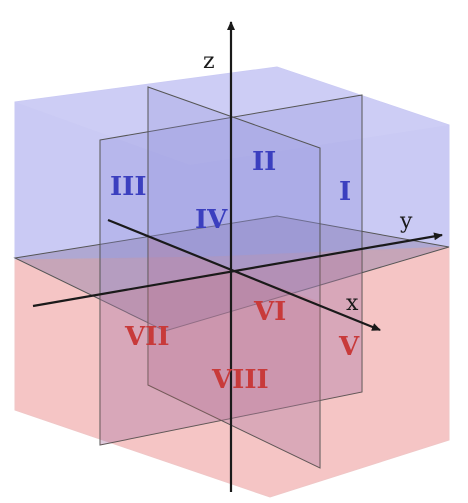  What do you see at coordinates (349, 347) in the screenshot?
I see `octant-label-V: V` at bounding box center [349, 347].